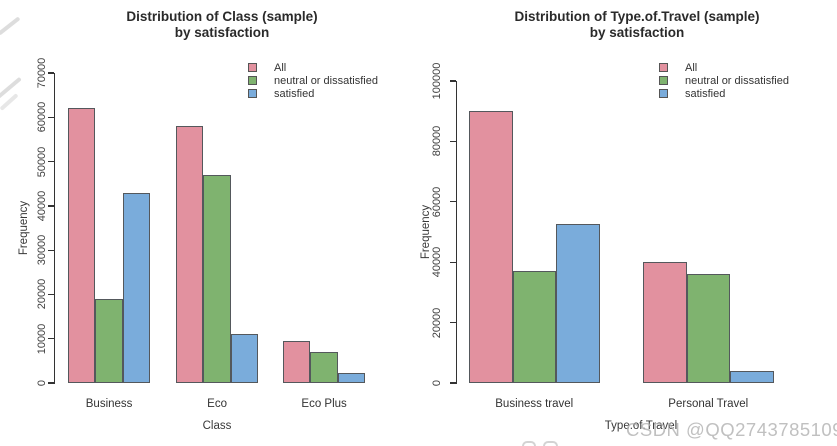 This screenshot has width=837, height=446. Describe the element at coordinates (10, 26) in the screenshot. I see `corner-artifact` at that location.